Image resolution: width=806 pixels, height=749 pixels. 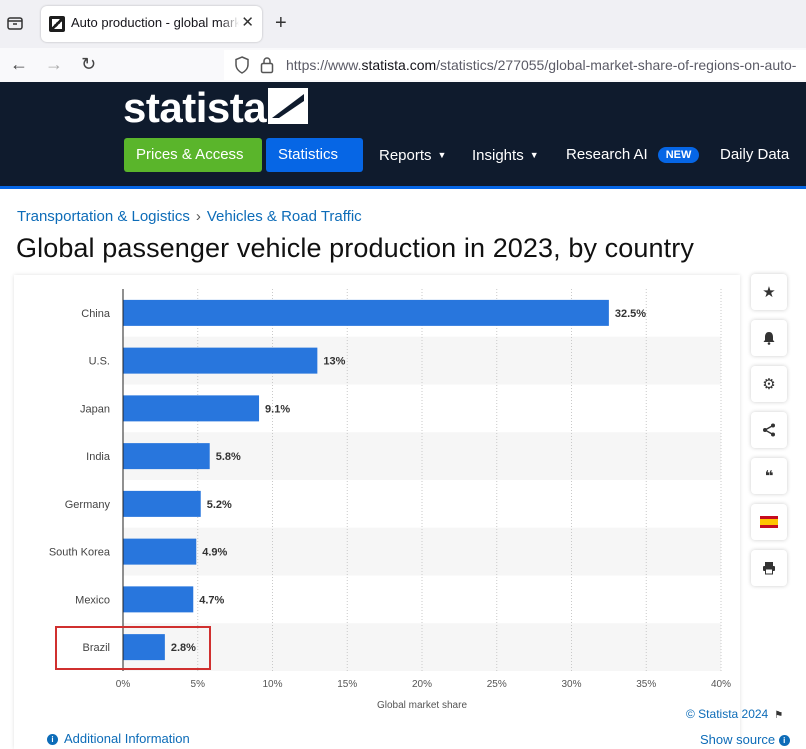 I want to click on flag-icon, so click(x=769, y=522).